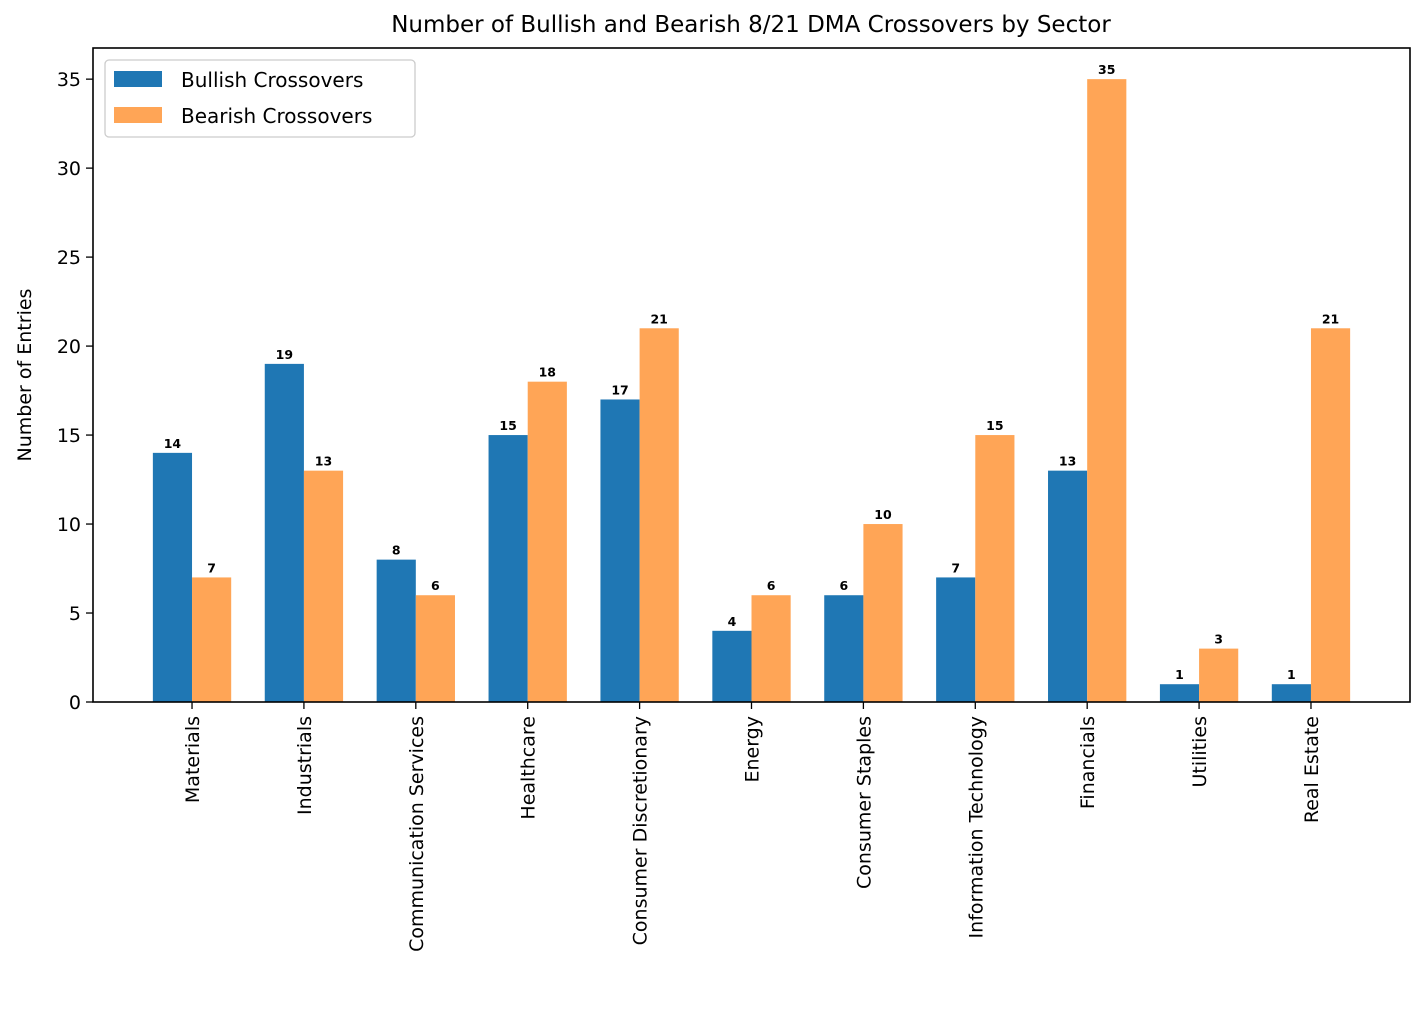  I want to click on x-tick-label: Communication Services, so click(417, 834).